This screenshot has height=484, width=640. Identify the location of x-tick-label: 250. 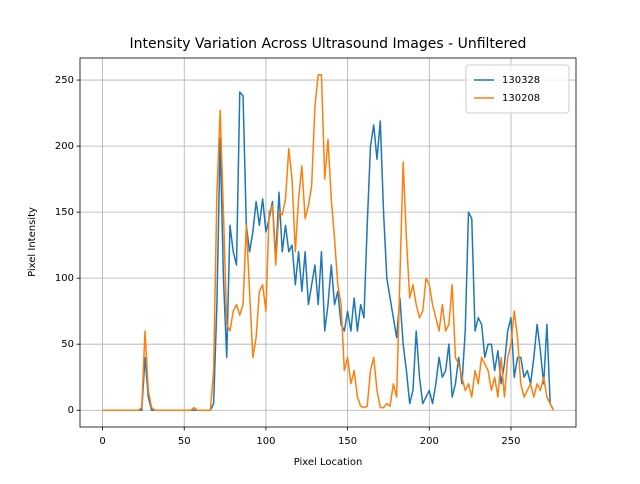
(510, 441).